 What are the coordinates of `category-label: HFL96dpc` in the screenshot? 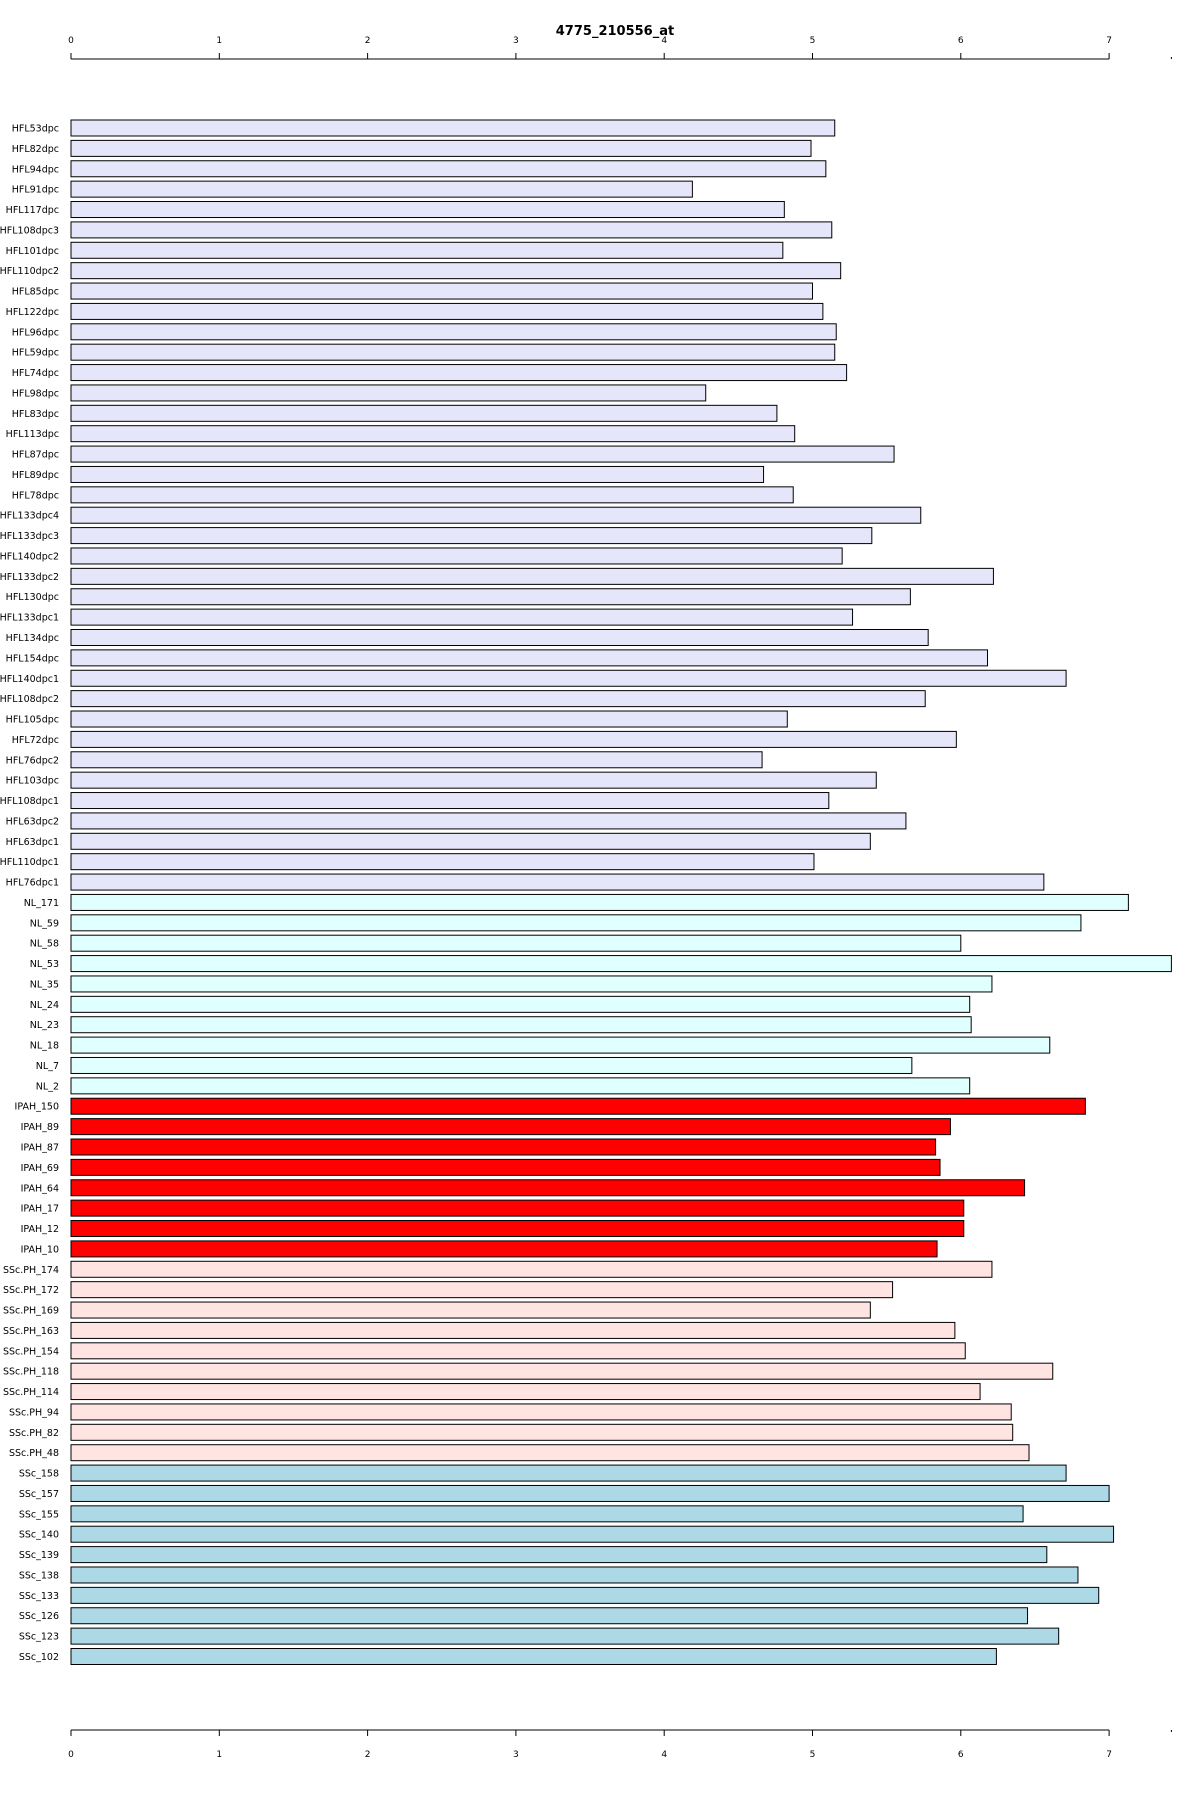 It's located at (35, 332).